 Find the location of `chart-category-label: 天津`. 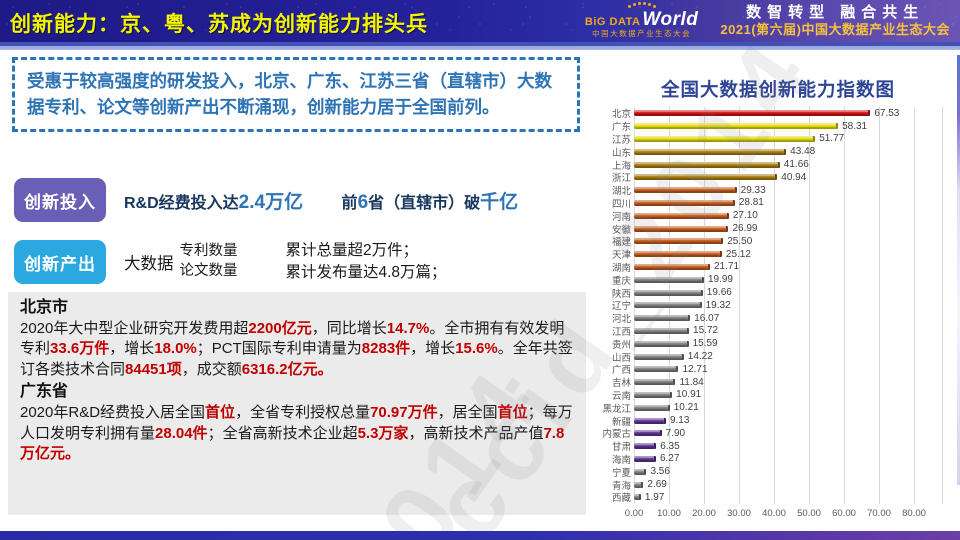

chart-category-label: 天津 is located at coordinates (621, 256).